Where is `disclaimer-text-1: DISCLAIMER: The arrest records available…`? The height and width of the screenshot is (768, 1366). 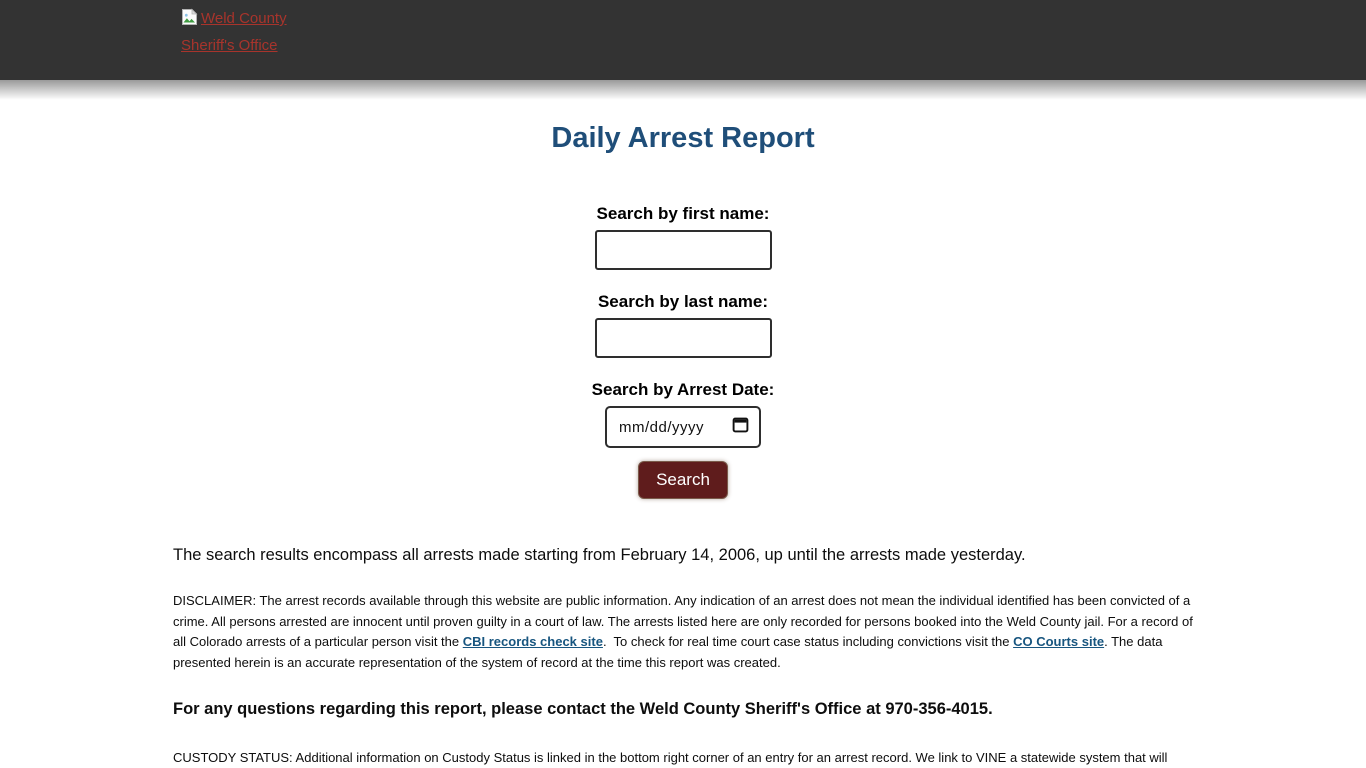 disclaimer-text-1: DISCLAIMER: The arrest records available… is located at coordinates (685, 621).